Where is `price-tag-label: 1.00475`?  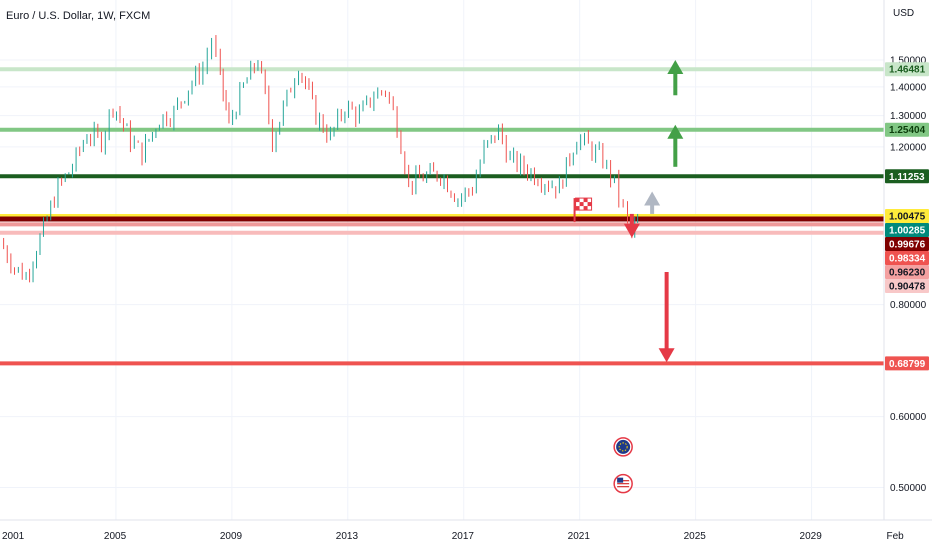
price-tag-label: 1.00475 is located at coordinates (907, 216).